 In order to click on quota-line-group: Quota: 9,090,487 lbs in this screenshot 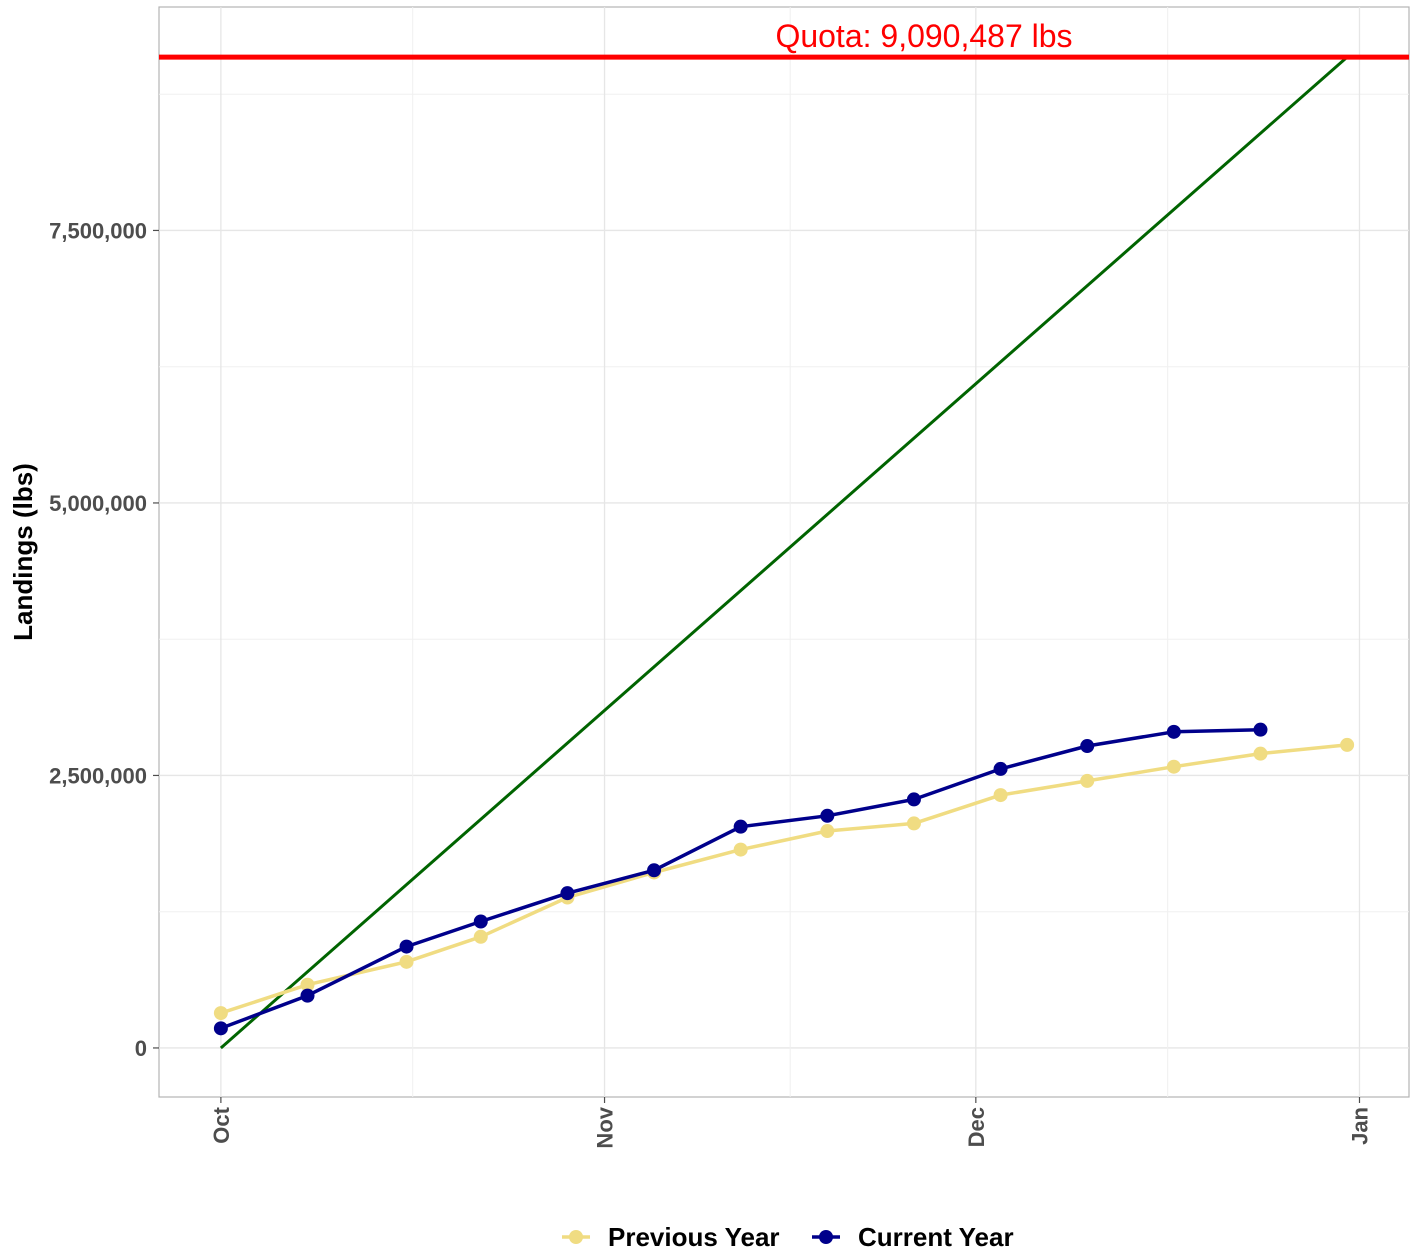, I will do `click(784, 39)`.